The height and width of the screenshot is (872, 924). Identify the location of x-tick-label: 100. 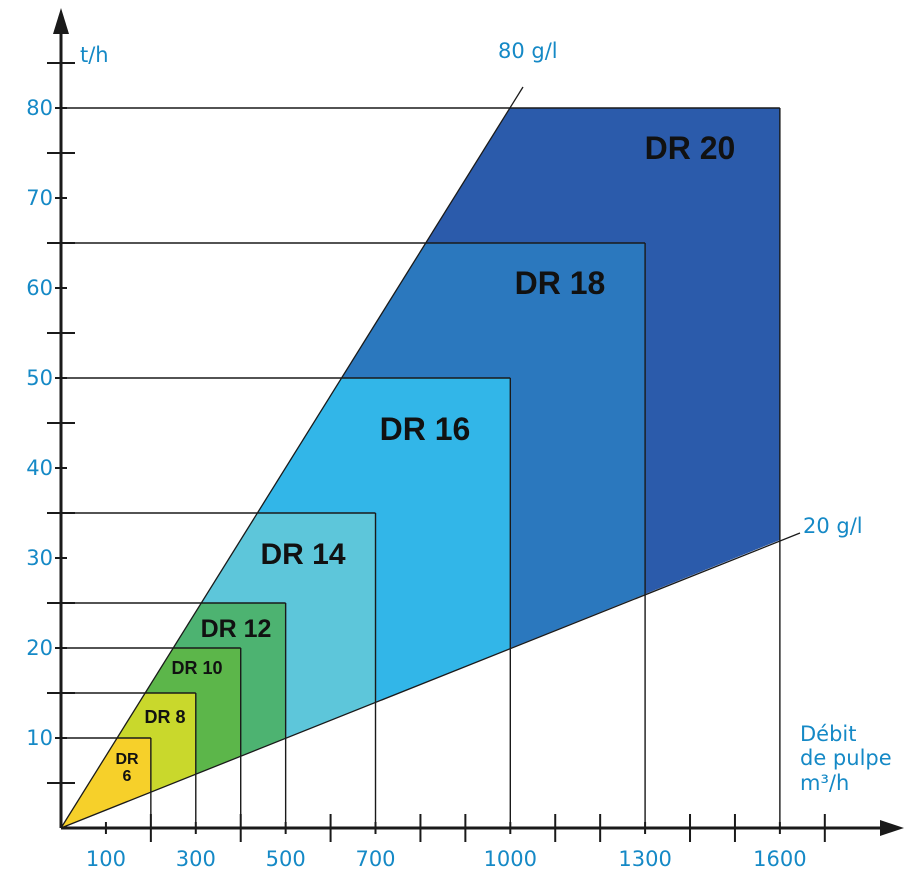
(106, 859).